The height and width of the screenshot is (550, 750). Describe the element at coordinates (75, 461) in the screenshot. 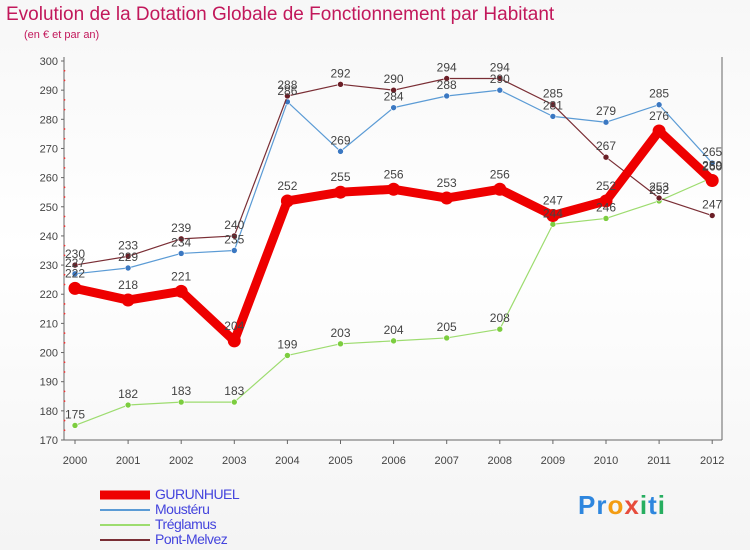

I see `x-tick-label: 2000` at that location.